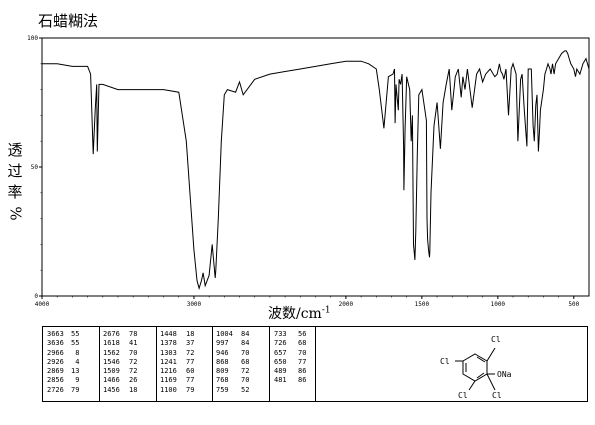  I want to click on peak-col-3-wn: 1448 1378 1303 1241 1216 1169 1100, so click(168, 362).